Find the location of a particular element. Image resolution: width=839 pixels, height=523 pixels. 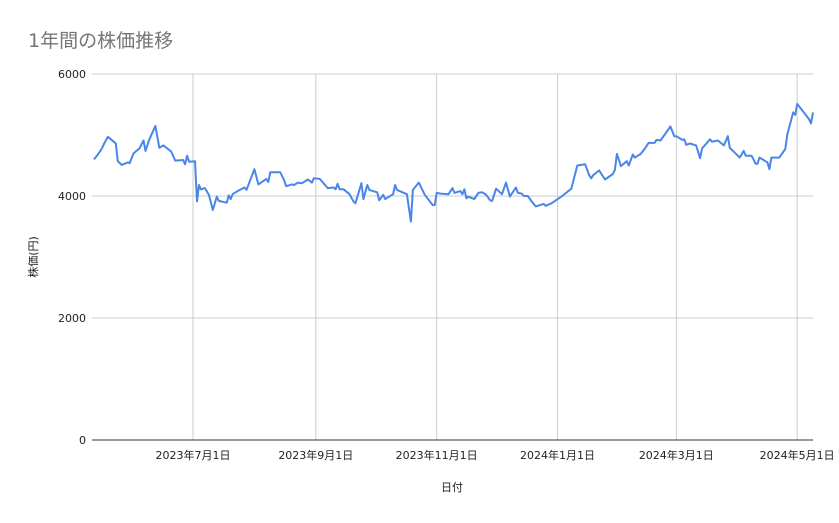

x-tick-label: 2023年9月1日 is located at coordinates (315, 455).